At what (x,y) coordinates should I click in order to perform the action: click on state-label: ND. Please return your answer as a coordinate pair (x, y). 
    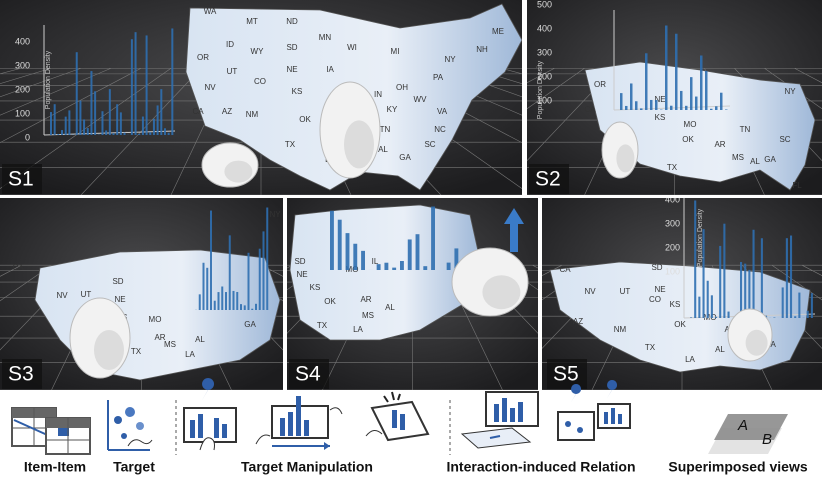
    Looking at the image, I should click on (292, 21).